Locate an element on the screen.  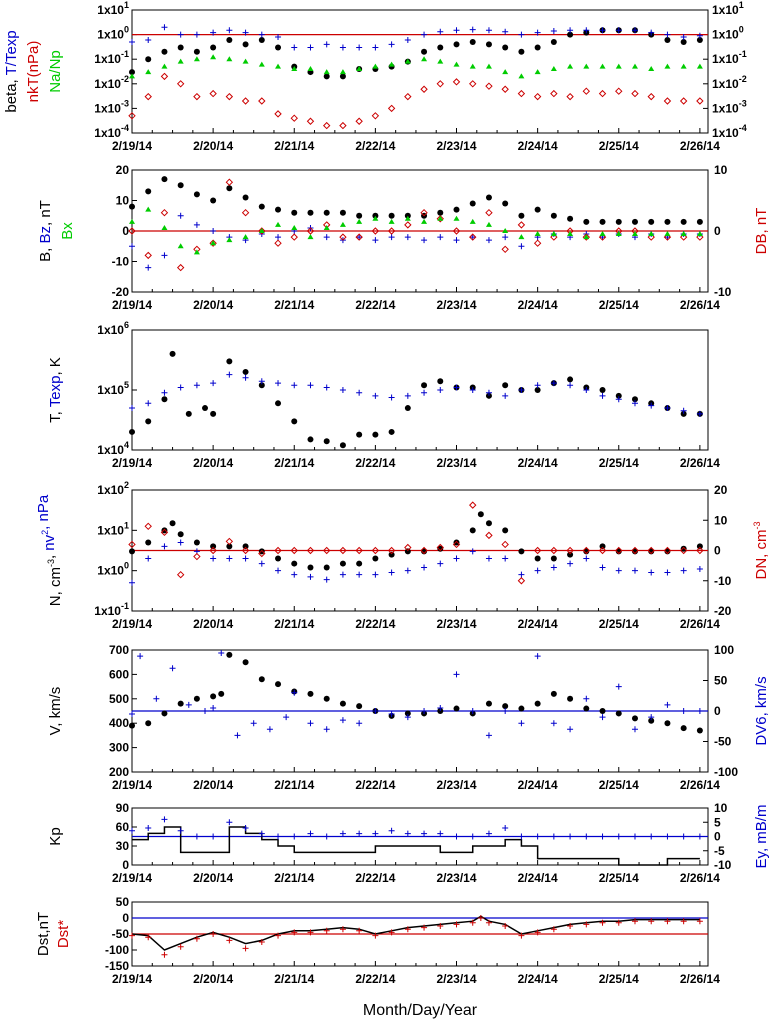
x-tick-label: 2/20/14 is located at coordinates (213, 979).